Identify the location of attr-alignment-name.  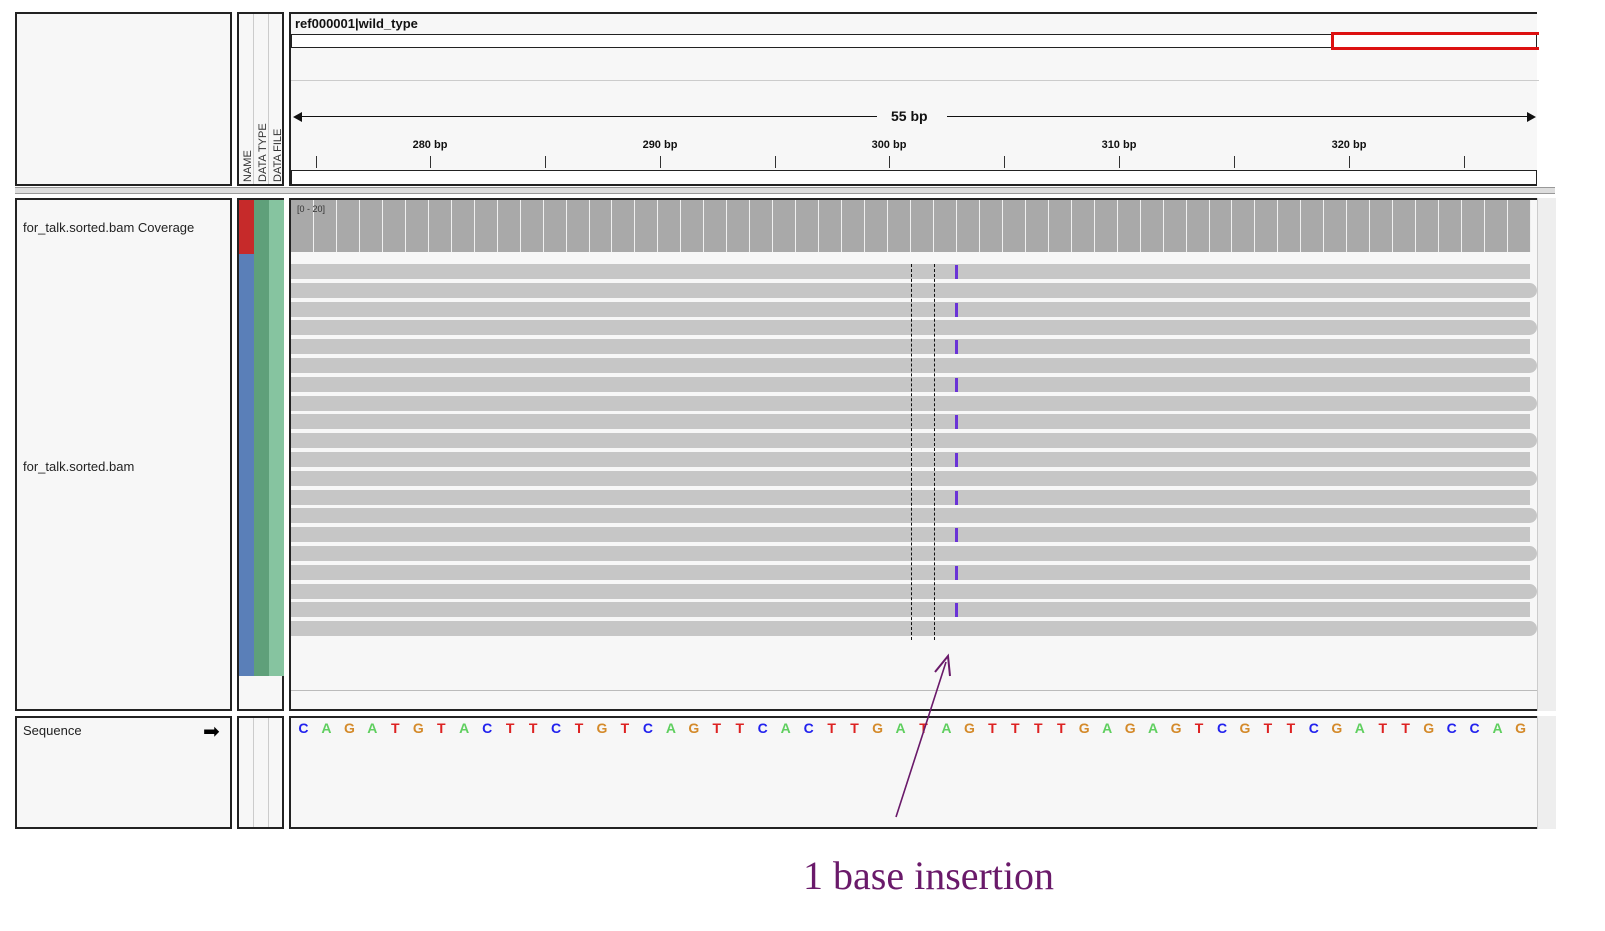
(246, 465).